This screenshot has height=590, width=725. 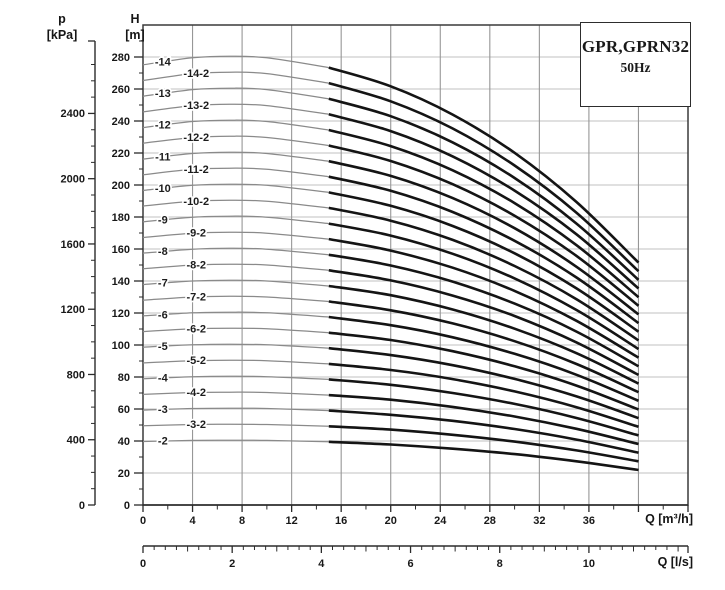 I want to click on pump-curve-5-bold, so click(x=483, y=383).